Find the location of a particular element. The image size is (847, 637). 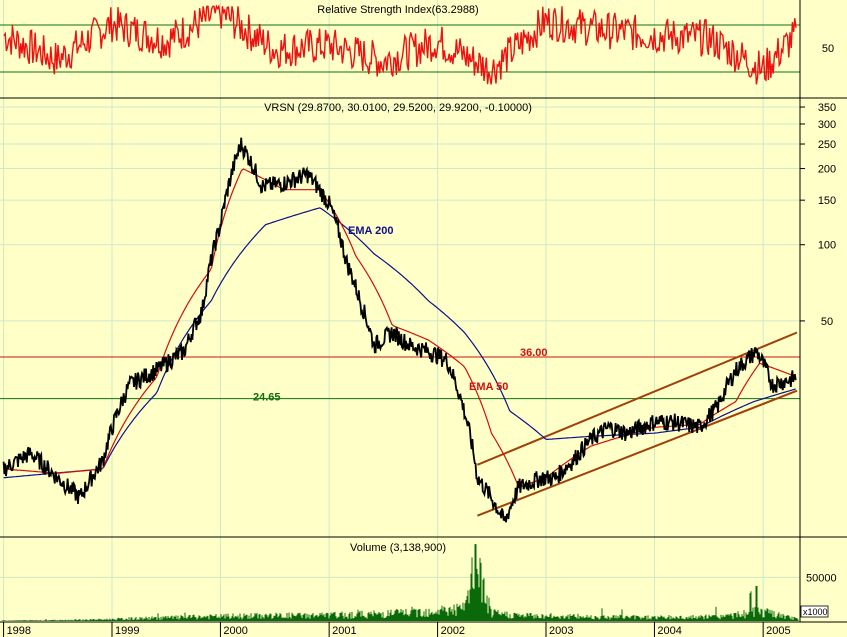

price-tick-label-350: 350 is located at coordinates (827, 108).